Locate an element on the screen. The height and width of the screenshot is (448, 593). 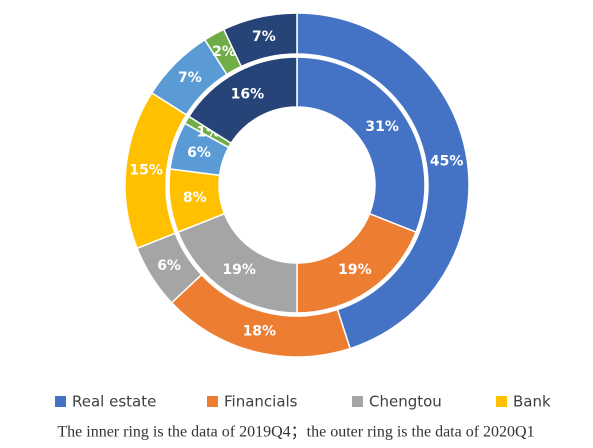
data-label: 8% is located at coordinates (195, 198).